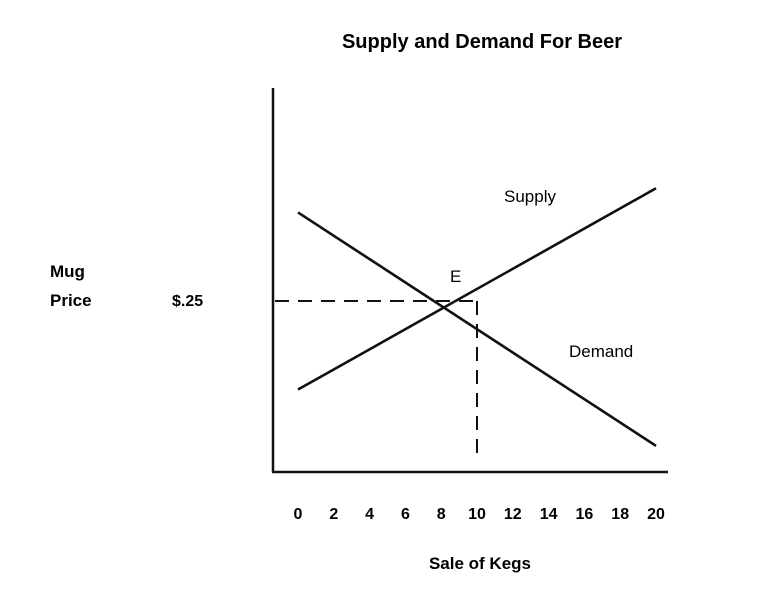 The height and width of the screenshot is (590, 775). I want to click on x-tick-label: 6, so click(405, 514).